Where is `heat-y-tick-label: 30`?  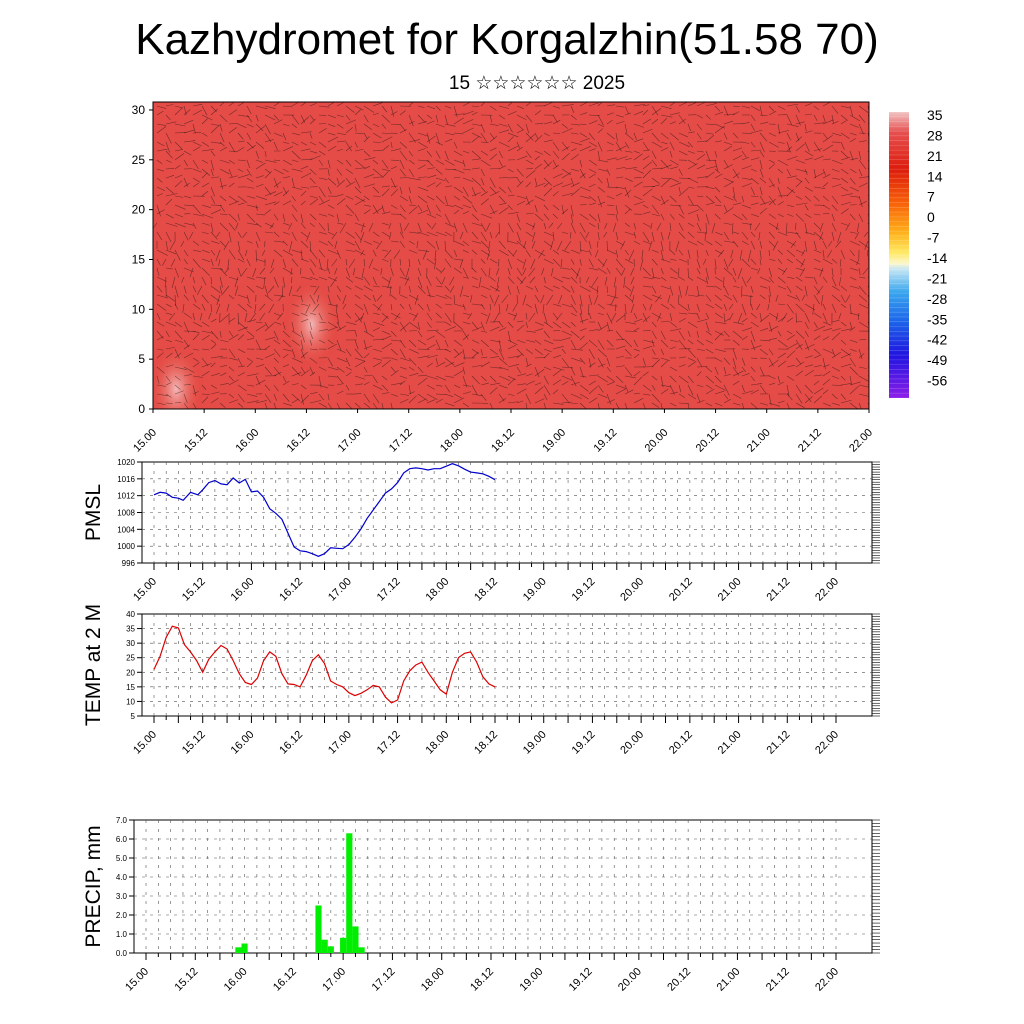
heat-y-tick-label: 30 is located at coordinates (139, 110).